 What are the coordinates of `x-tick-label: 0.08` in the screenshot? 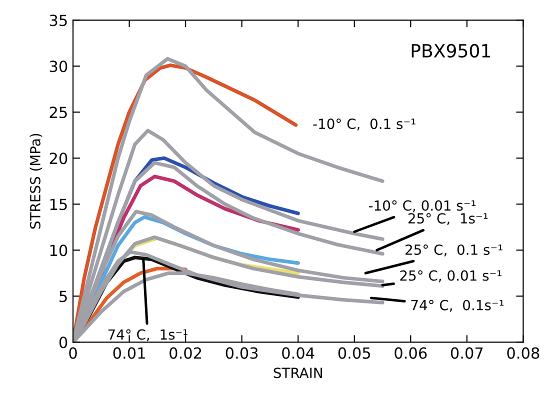 It's located at (523, 353).